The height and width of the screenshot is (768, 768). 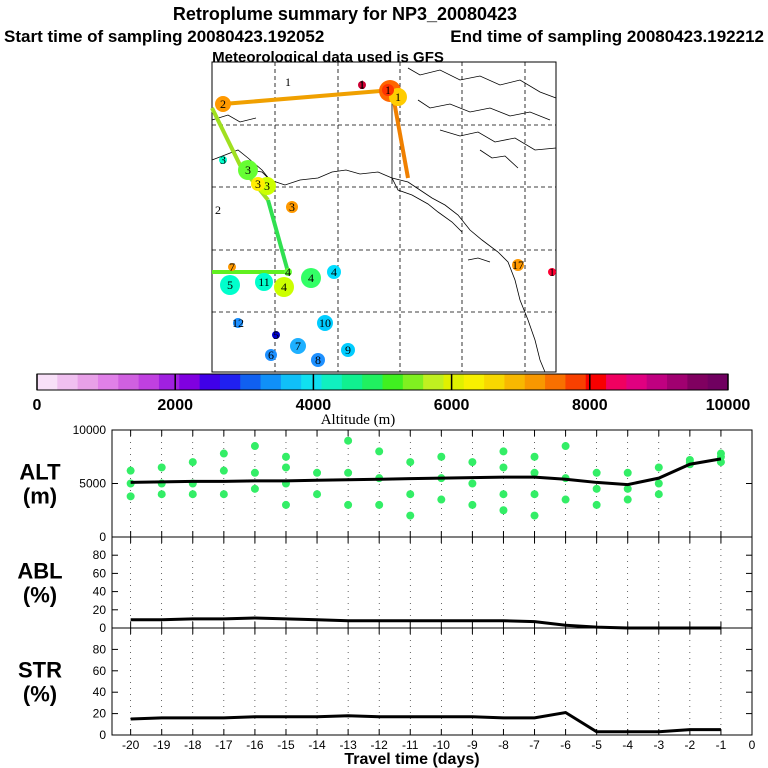 What do you see at coordinates (40, 472) in the screenshot?
I see `panel-label-alt: ALT` at bounding box center [40, 472].